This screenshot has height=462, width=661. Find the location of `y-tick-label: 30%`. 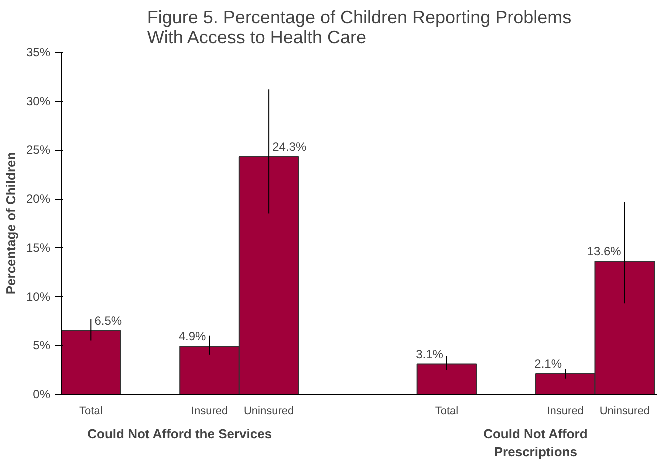

y-tick-label: 30% is located at coordinates (38, 101).